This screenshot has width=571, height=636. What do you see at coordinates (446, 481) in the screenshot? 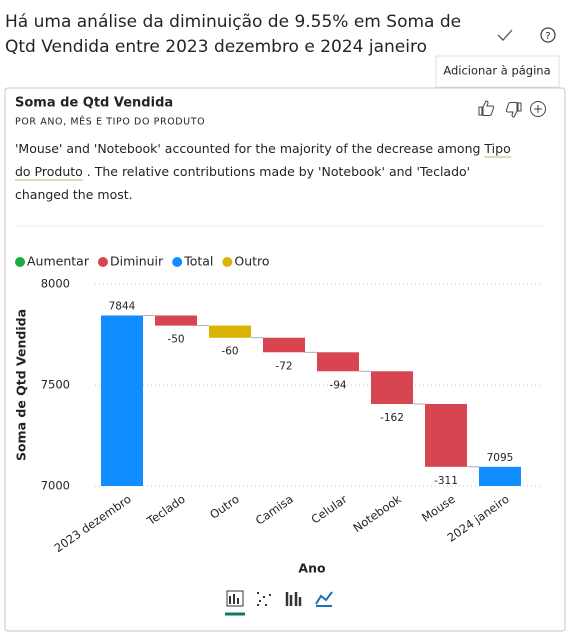
I see `value-label: -311` at bounding box center [446, 481].